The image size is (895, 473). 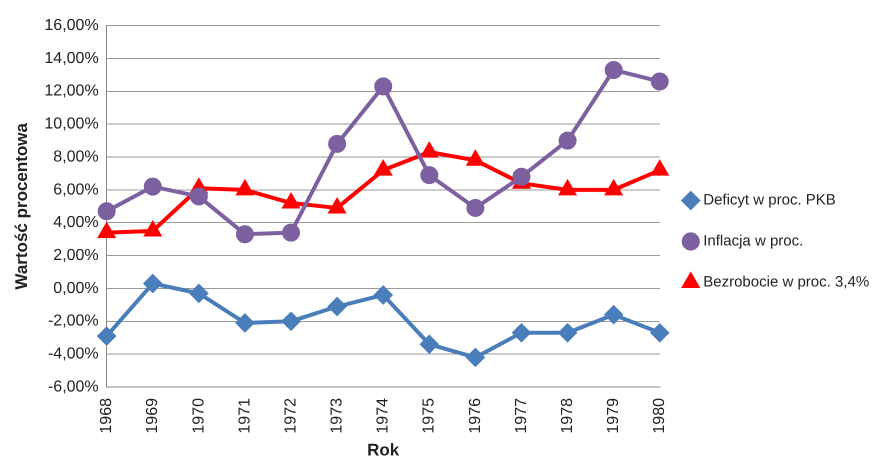 I want to click on y-tick-label: 6,00%, so click(x=76, y=189).